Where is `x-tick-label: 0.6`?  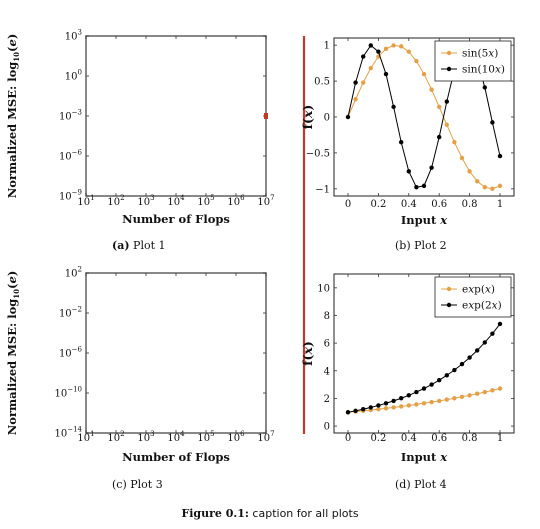
x-tick-label: 0.6 is located at coordinates (439, 204).